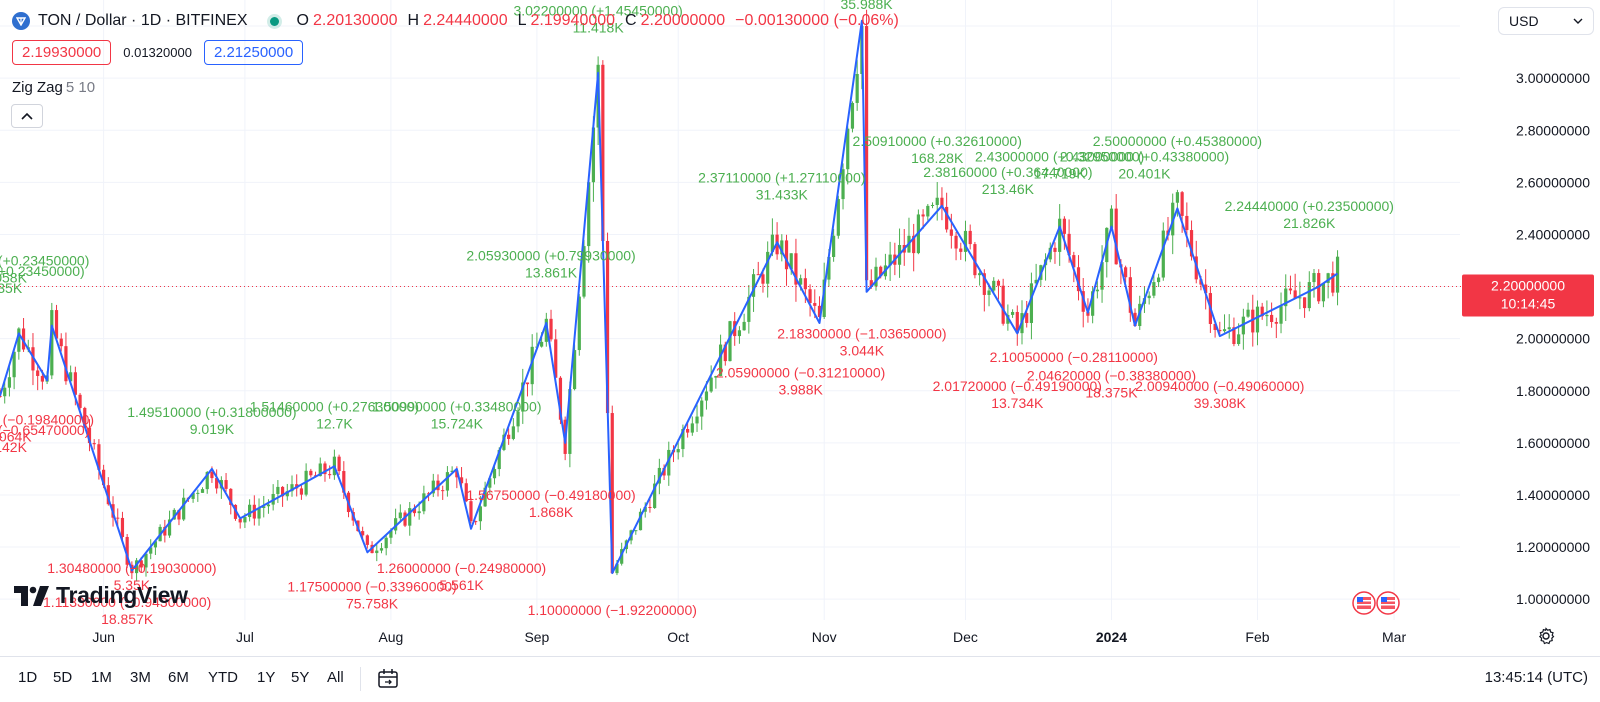 The width and height of the screenshot is (1600, 702). Describe the element at coordinates (1309, 223) in the screenshot. I see `pivot-label-line: 21.826K` at that location.